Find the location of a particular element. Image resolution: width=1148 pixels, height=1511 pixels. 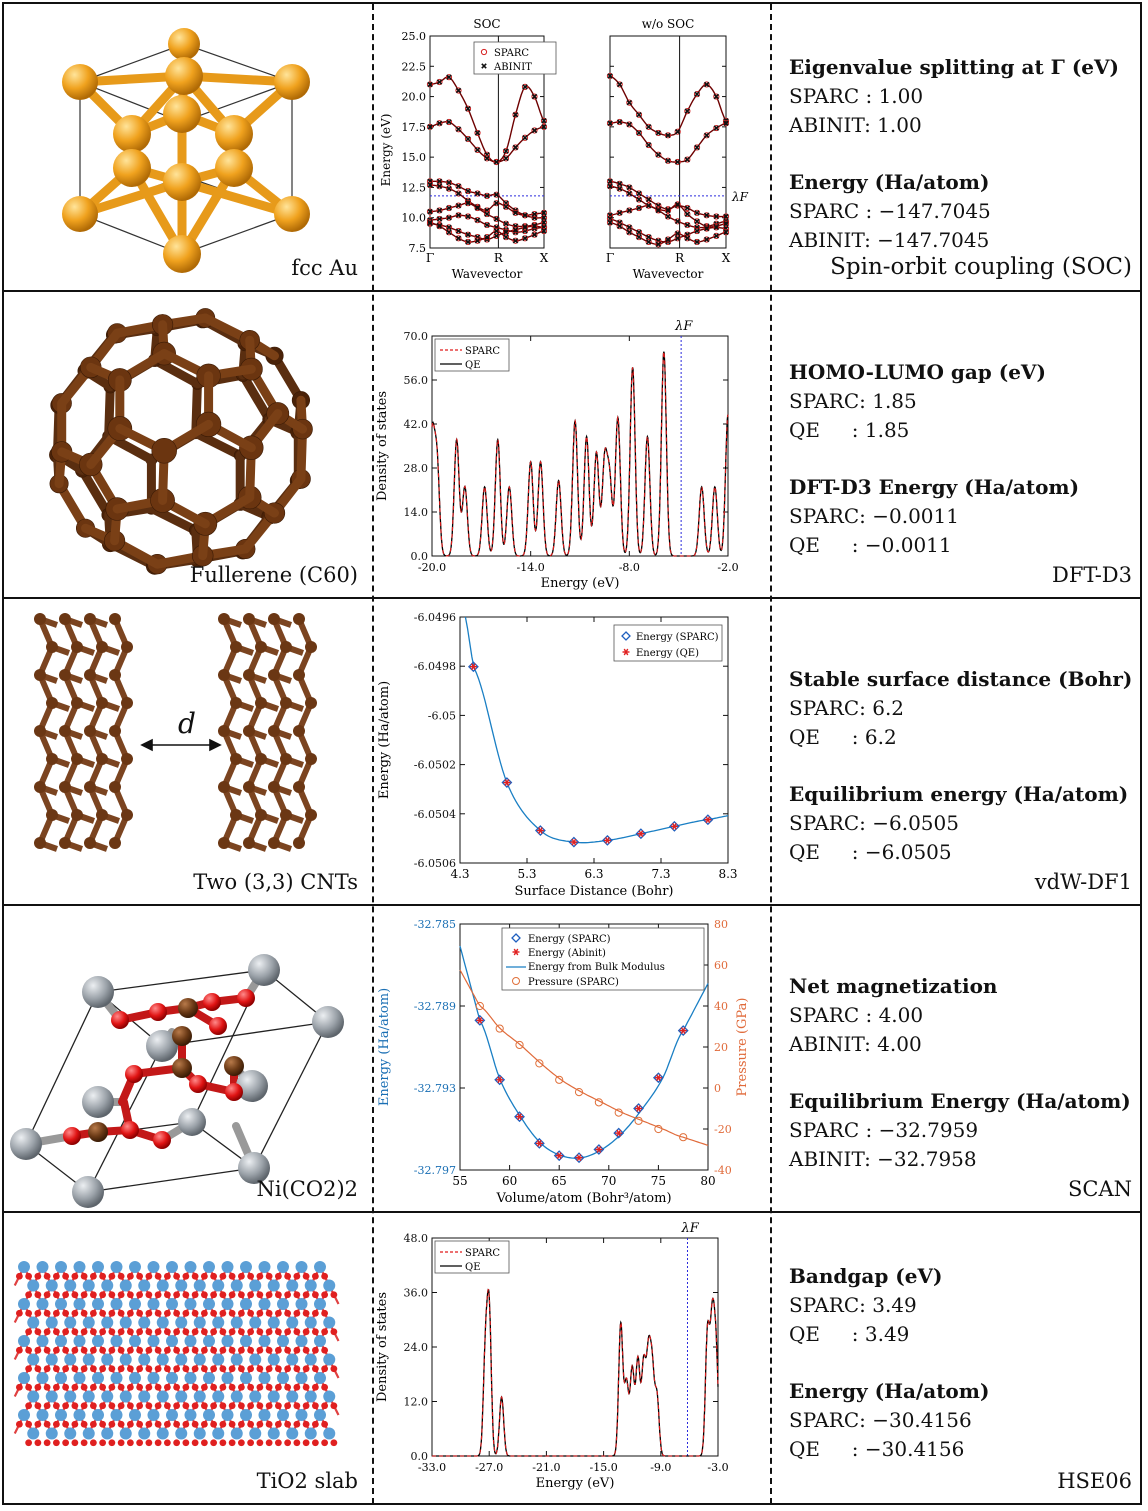

x-axis-label: Volume/atom (Bohr³/atom) is located at coordinates (583, 1198).